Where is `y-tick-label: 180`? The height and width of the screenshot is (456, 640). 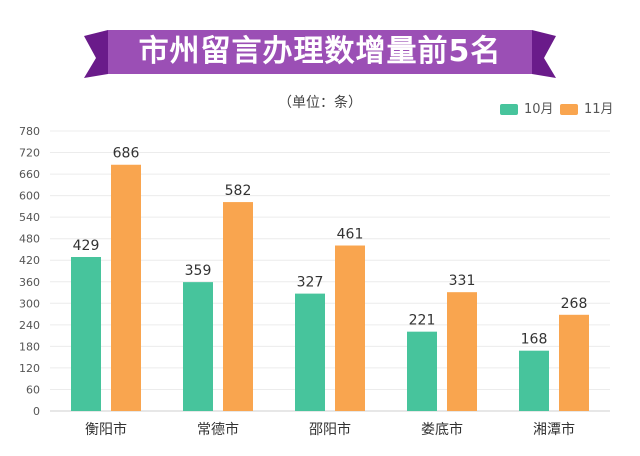
y-tick-label: 180 is located at coordinates (29, 346).